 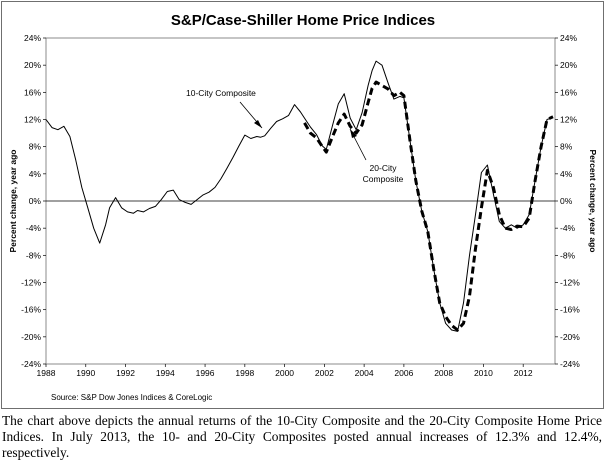 What do you see at coordinates (568, 255) in the screenshot?
I see `y-tick-label-right: -8%` at bounding box center [568, 255].